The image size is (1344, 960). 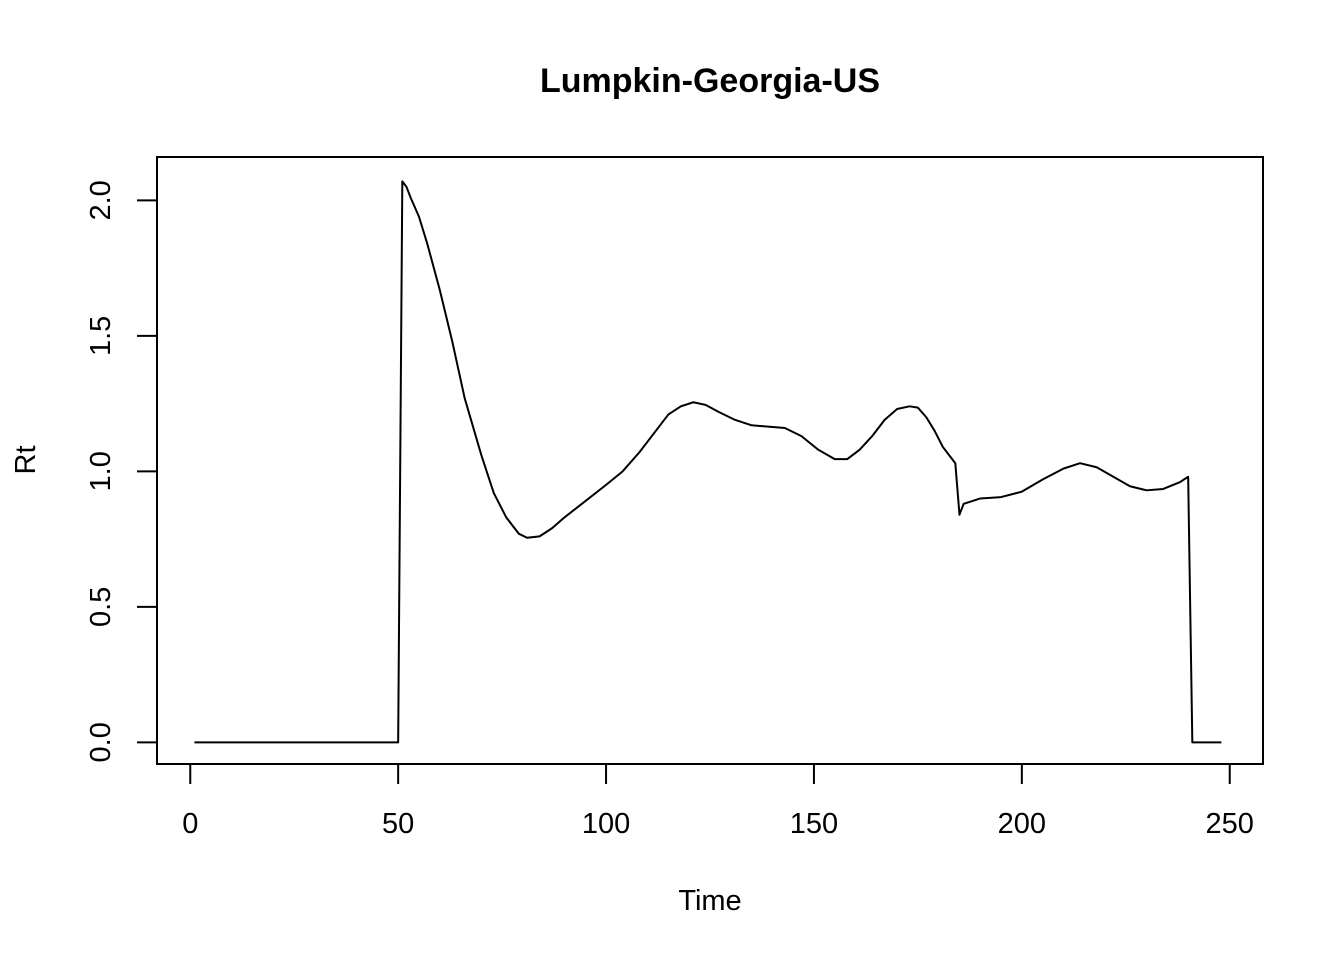 I want to click on chart-title: Lumpkin-Georgia-US, so click(x=710, y=81).